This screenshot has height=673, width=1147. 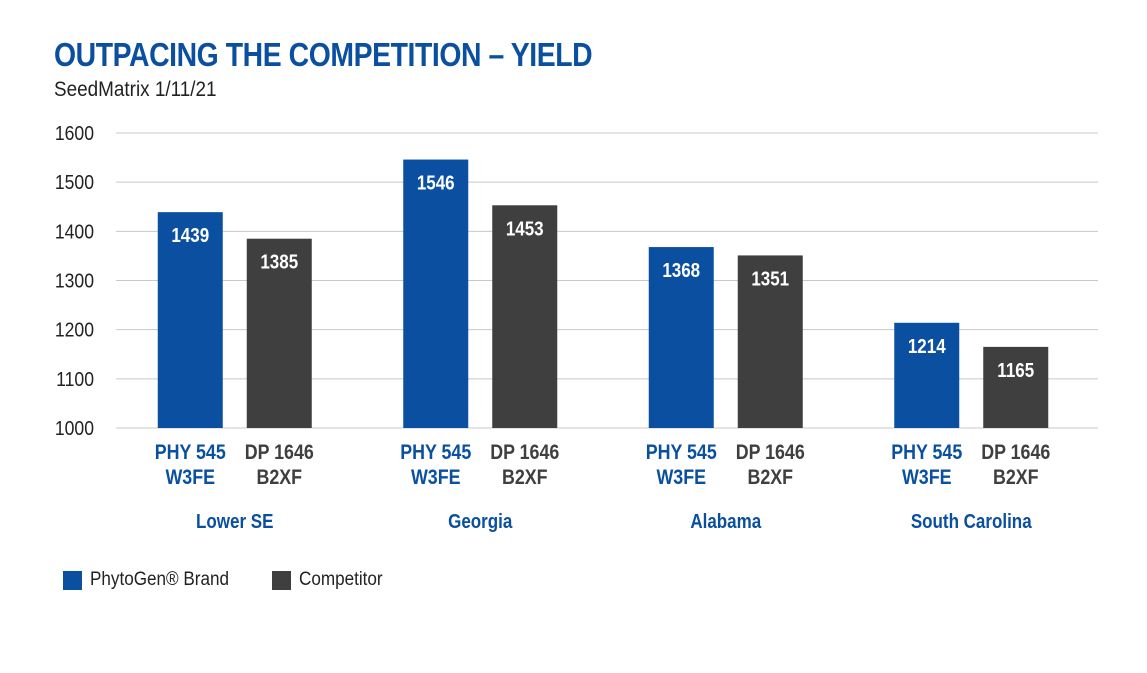 I want to click on bar-value-label: 1385, so click(x=279, y=261).